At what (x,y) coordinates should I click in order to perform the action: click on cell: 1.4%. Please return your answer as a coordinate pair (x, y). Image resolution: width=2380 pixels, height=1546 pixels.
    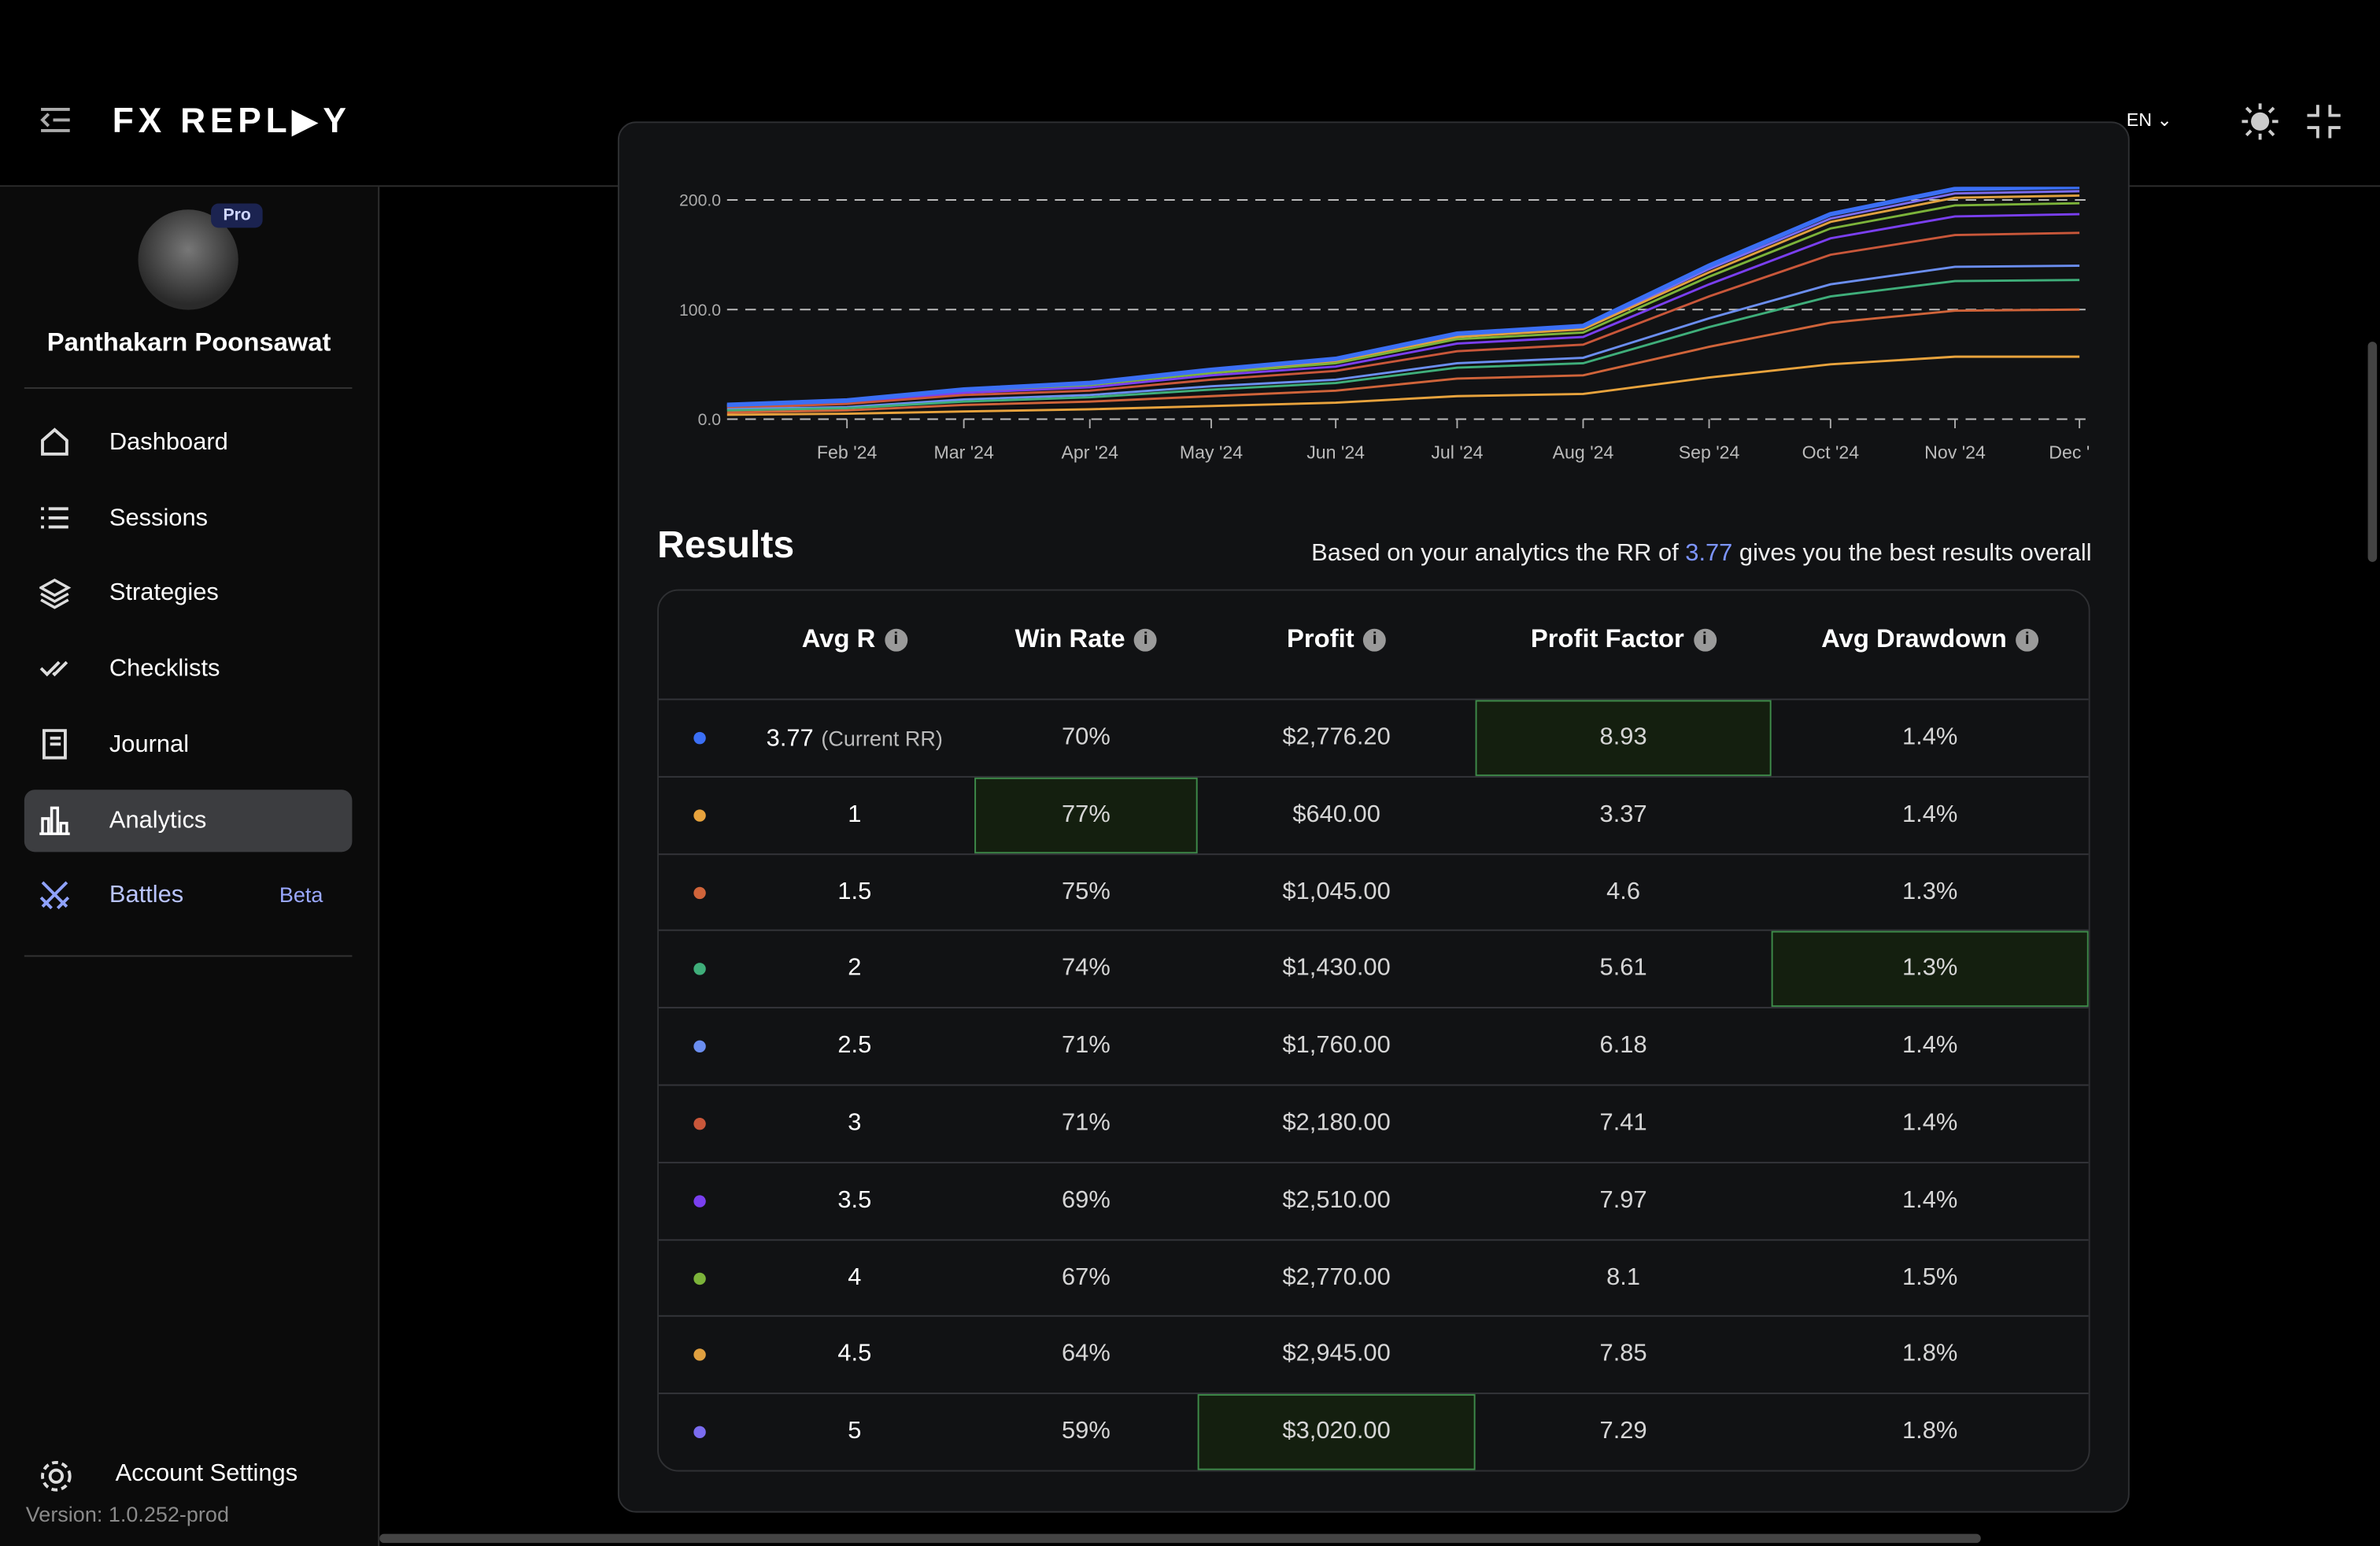
    Looking at the image, I should click on (1930, 738).